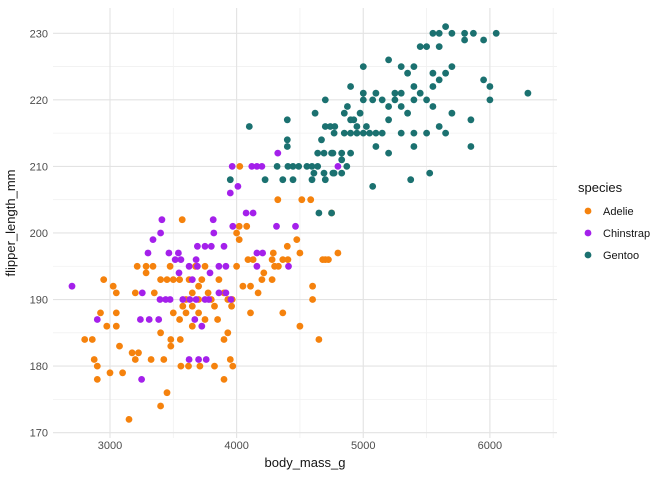 The width and height of the screenshot is (672, 480). I want to click on y-tick-label: 190, so click(39, 301).